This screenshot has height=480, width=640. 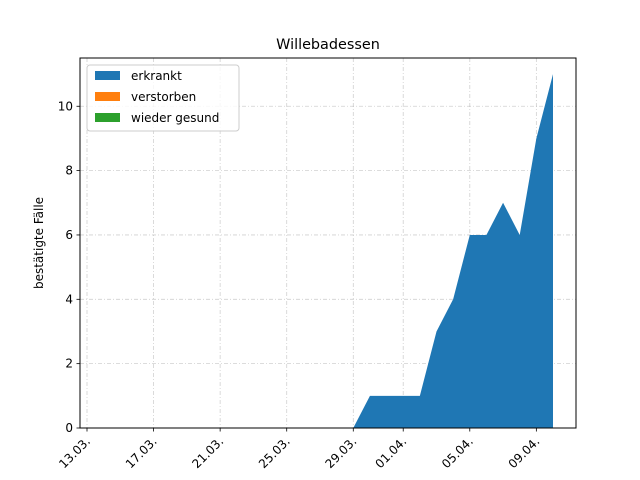 I want to click on y-axis: 0 2 4 6 8 10, so click(x=69, y=267).